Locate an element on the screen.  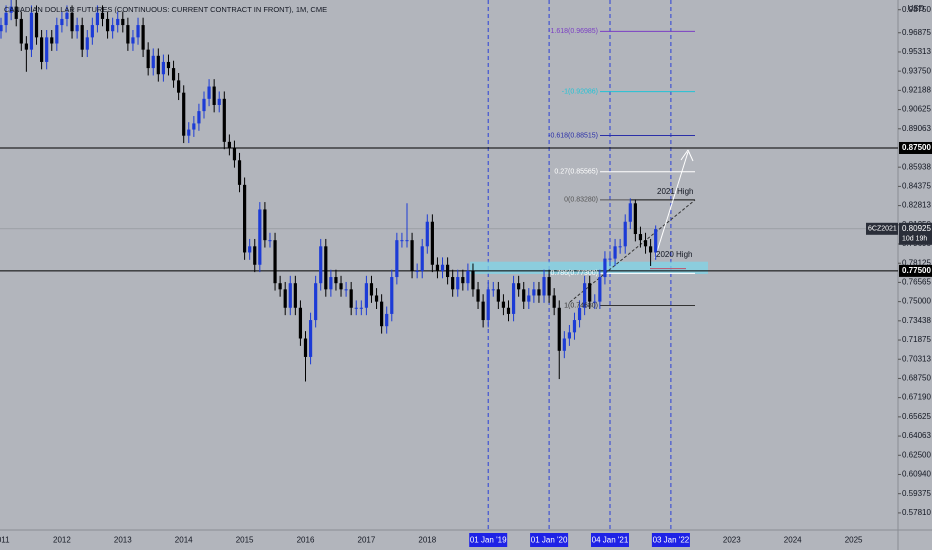
y-tick-label: 0.89063 is located at coordinates (916, 128).